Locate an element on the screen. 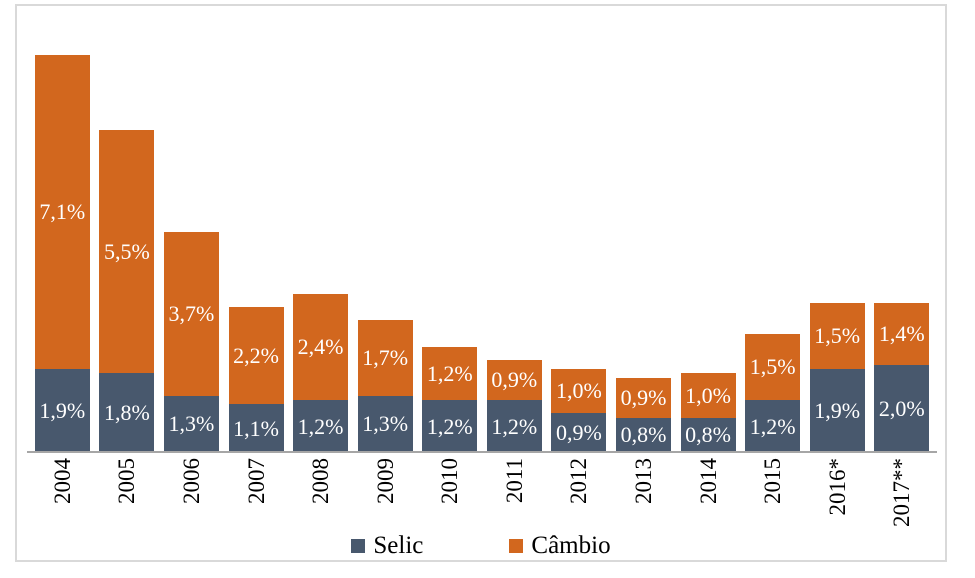 The height and width of the screenshot is (578, 975). bar-segment-cambio: 7,1% is located at coordinates (62, 212).